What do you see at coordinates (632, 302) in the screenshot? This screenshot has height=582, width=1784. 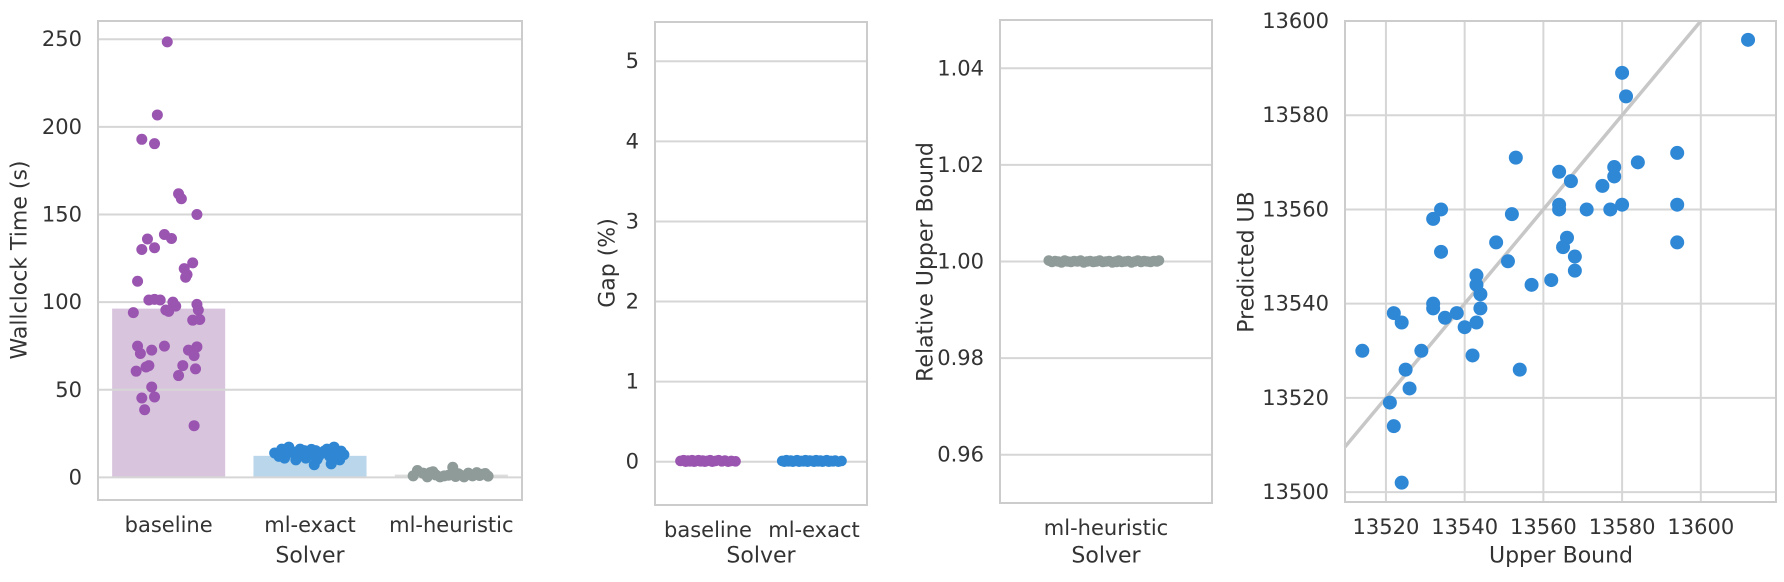 I see `y-tick-label: 2` at bounding box center [632, 302].